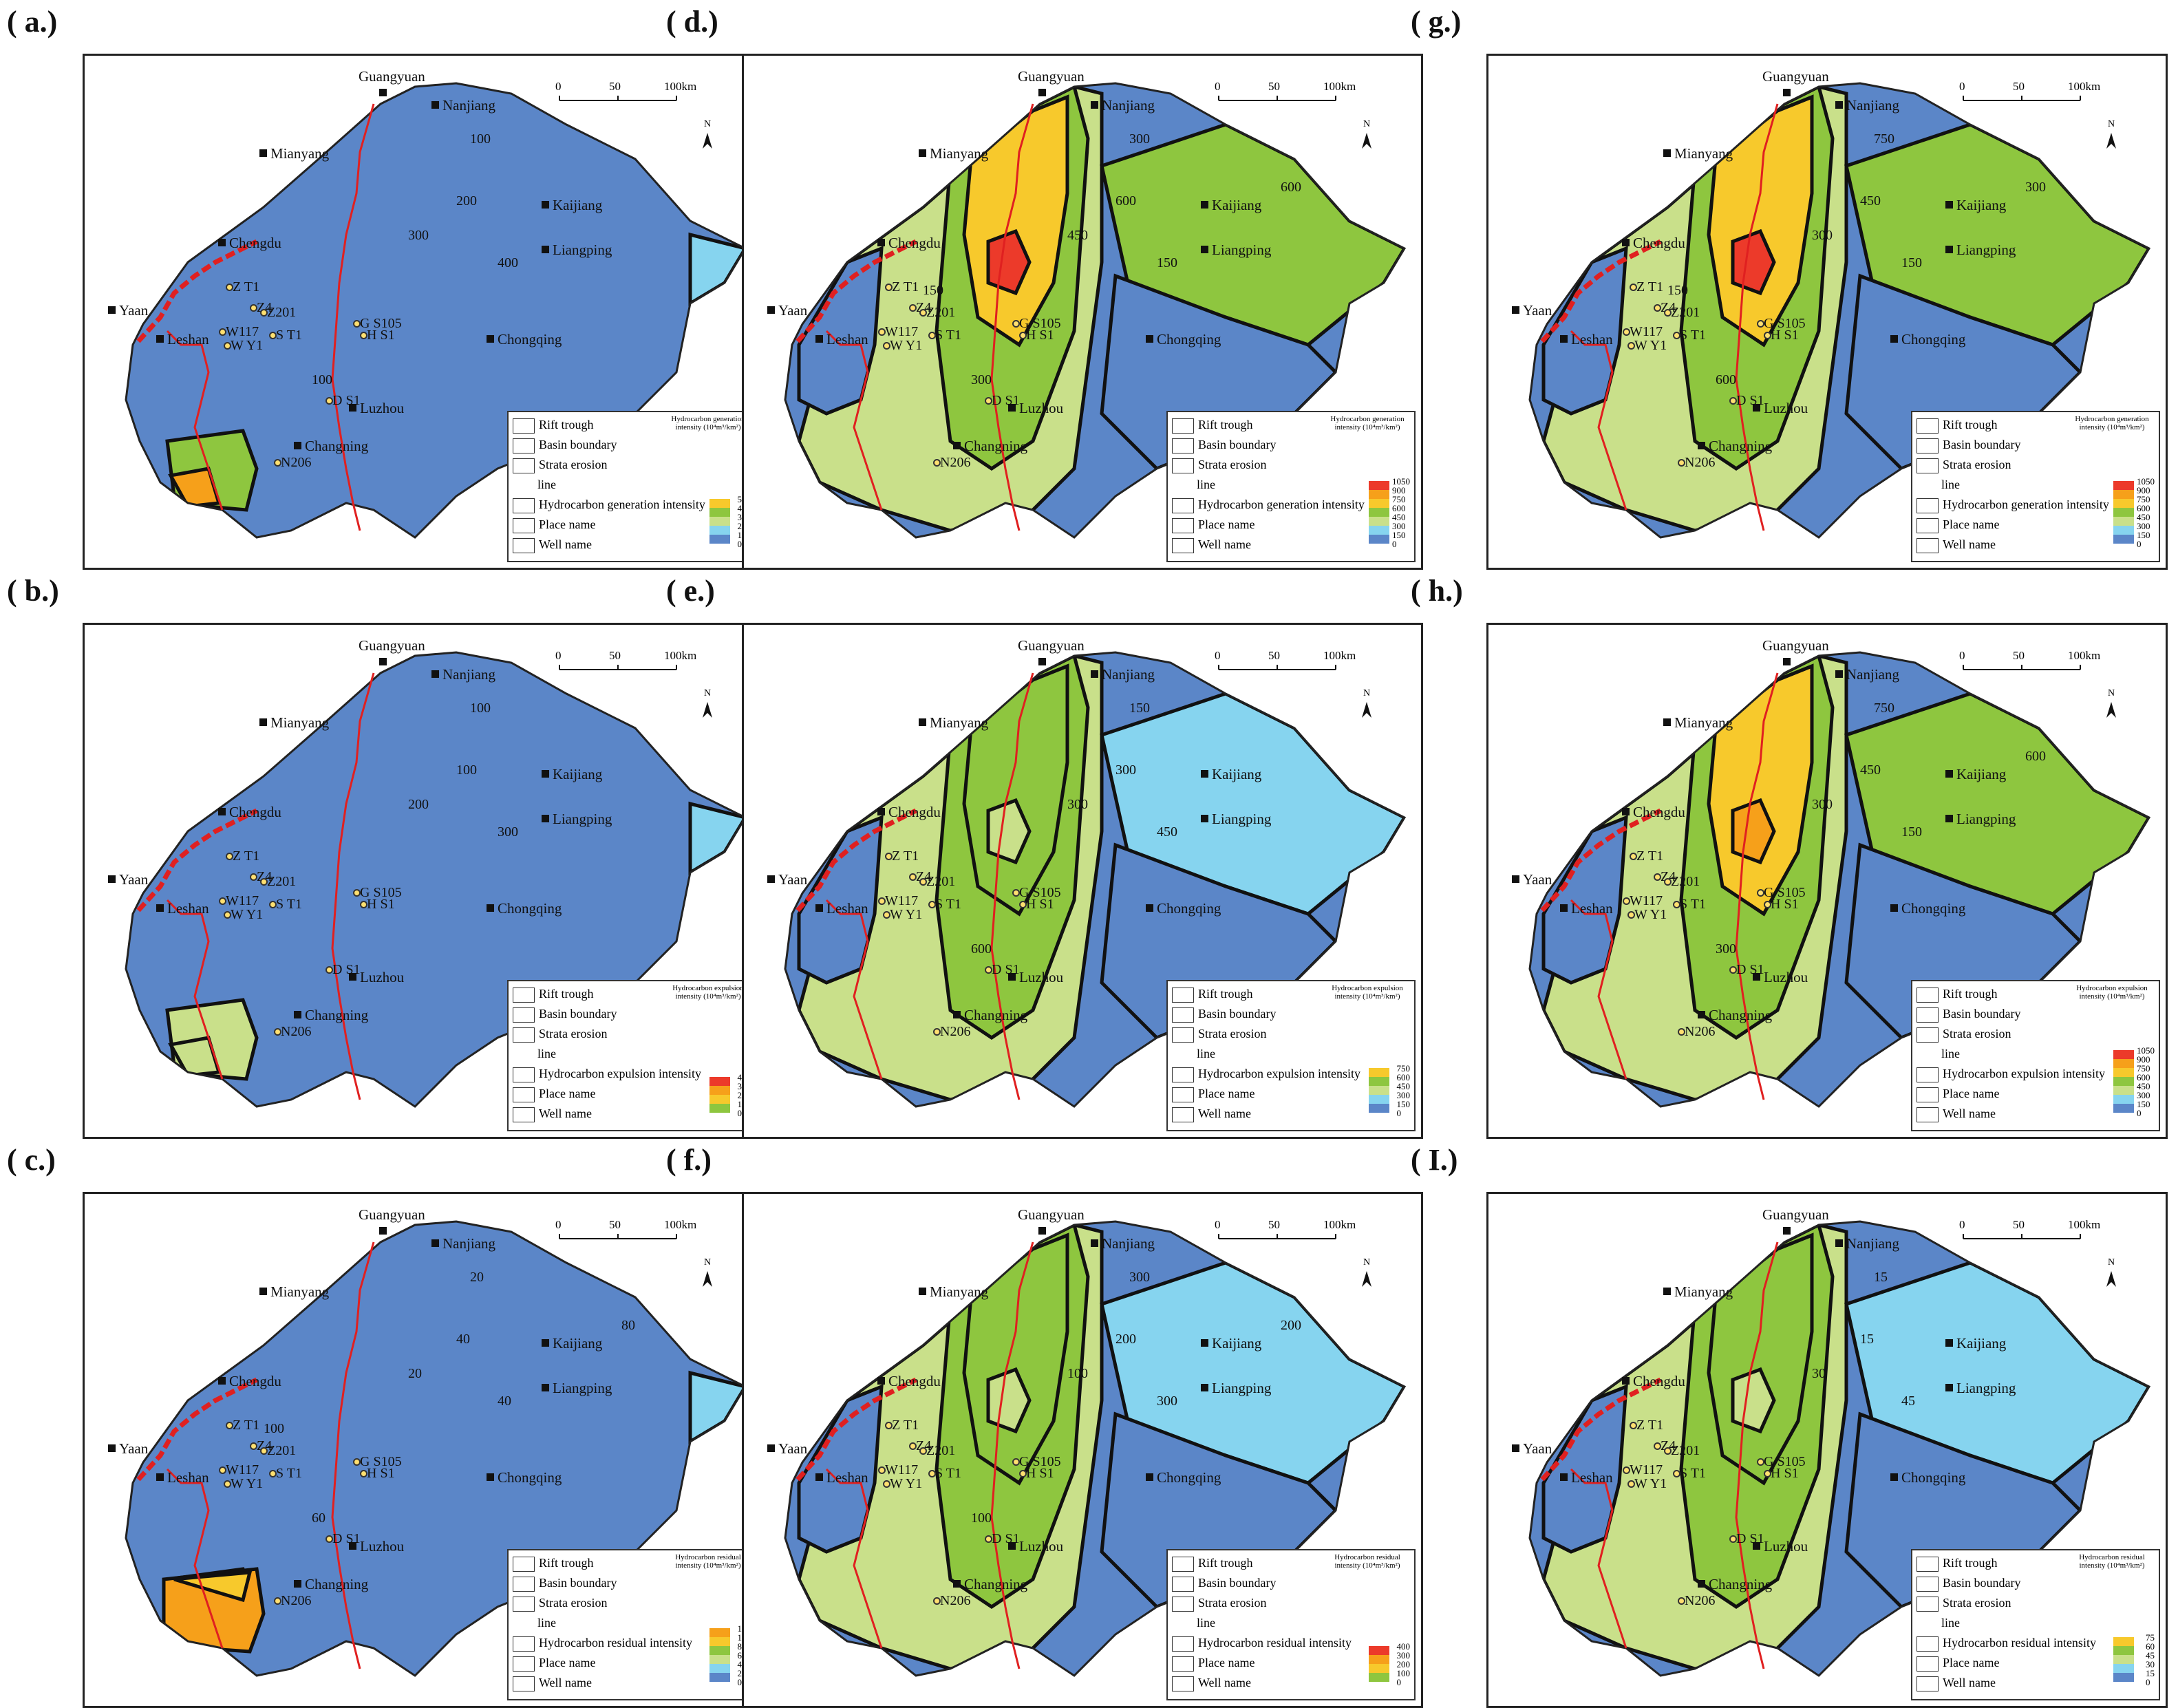  What do you see at coordinates (337, 446) in the screenshot?
I see `place-changning: Changning` at bounding box center [337, 446].